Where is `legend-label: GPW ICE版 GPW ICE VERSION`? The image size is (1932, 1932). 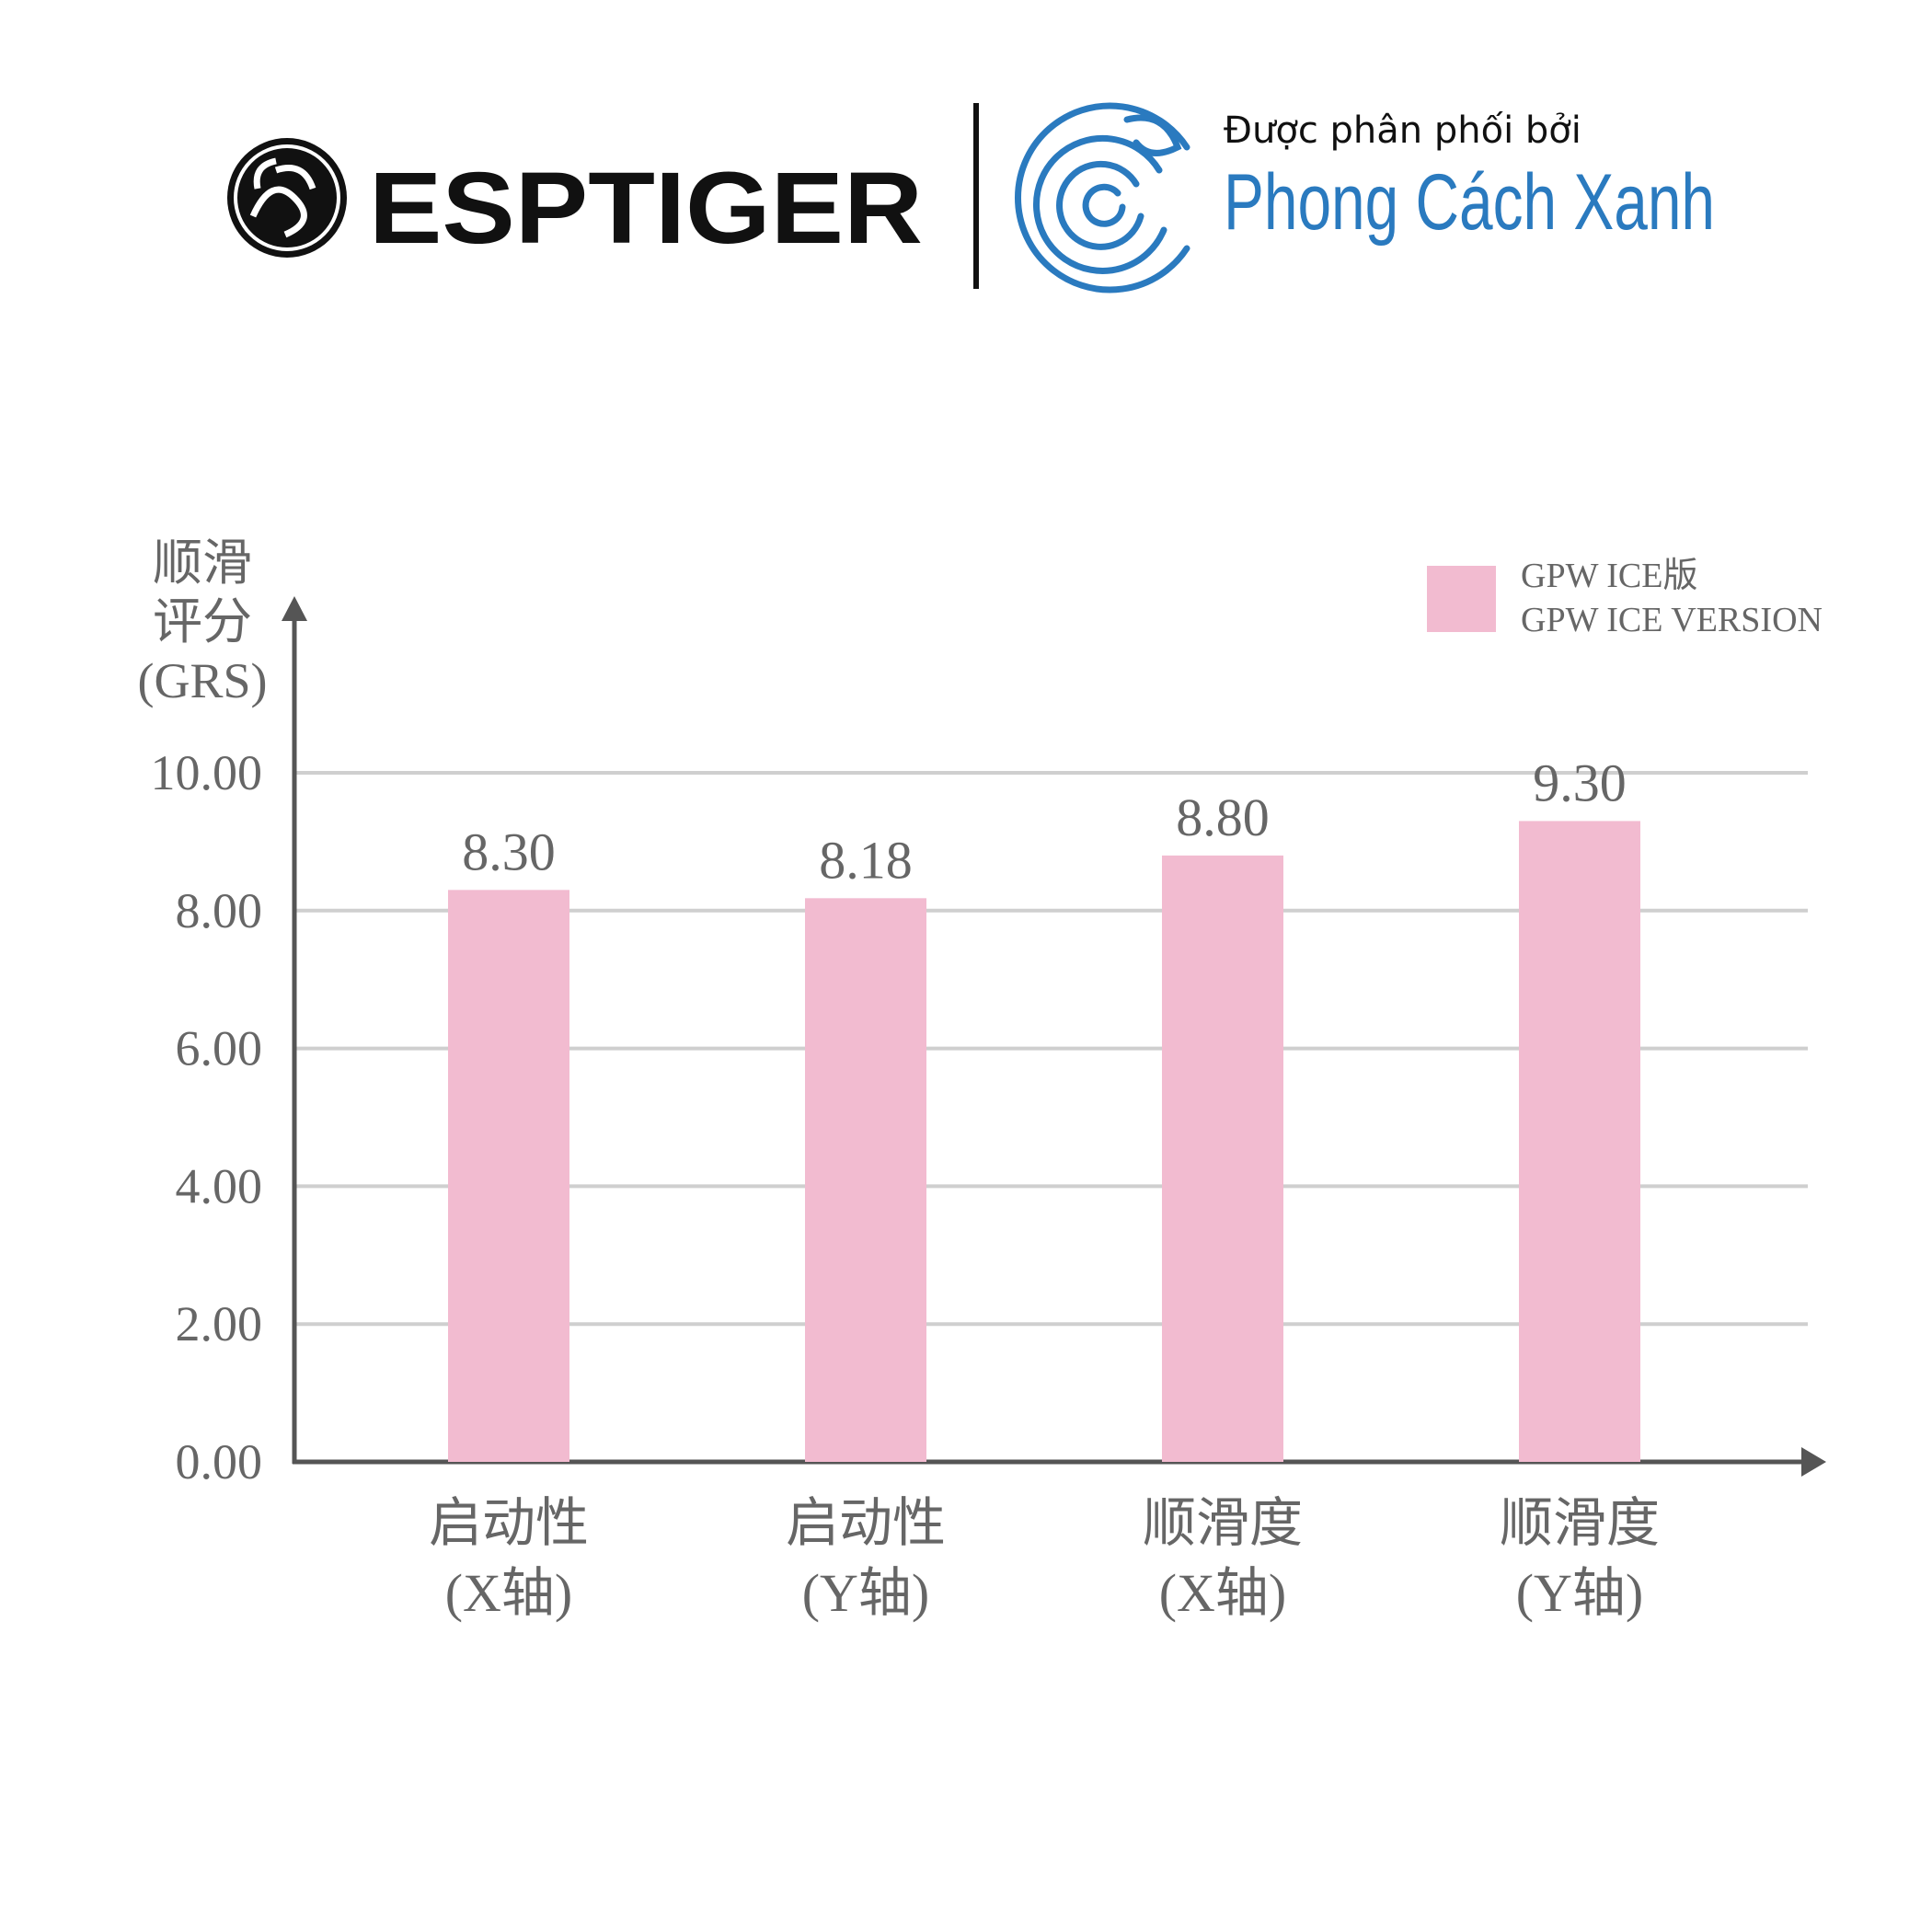 legend-label: GPW ICE版 GPW ICE VERSION is located at coordinates (1672, 598).